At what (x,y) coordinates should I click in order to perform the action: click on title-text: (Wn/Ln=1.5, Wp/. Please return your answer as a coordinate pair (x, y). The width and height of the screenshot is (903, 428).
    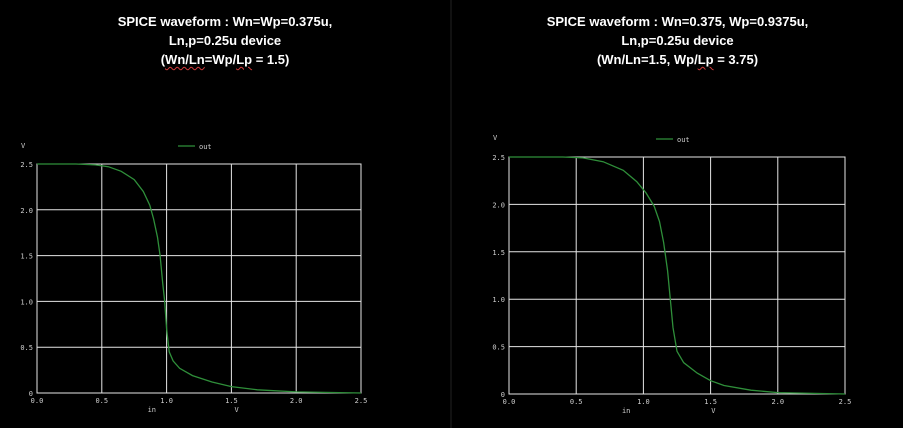
    Looking at the image, I should click on (647, 59).